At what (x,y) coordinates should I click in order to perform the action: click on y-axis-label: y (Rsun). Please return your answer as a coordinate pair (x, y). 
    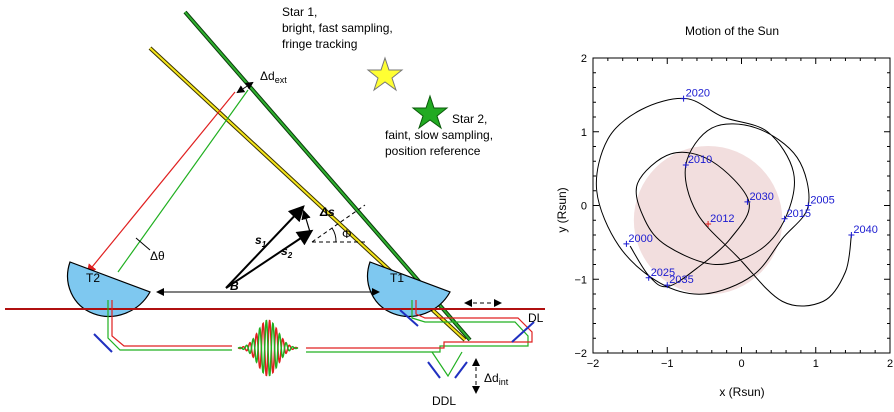
    Looking at the image, I should click on (562, 209).